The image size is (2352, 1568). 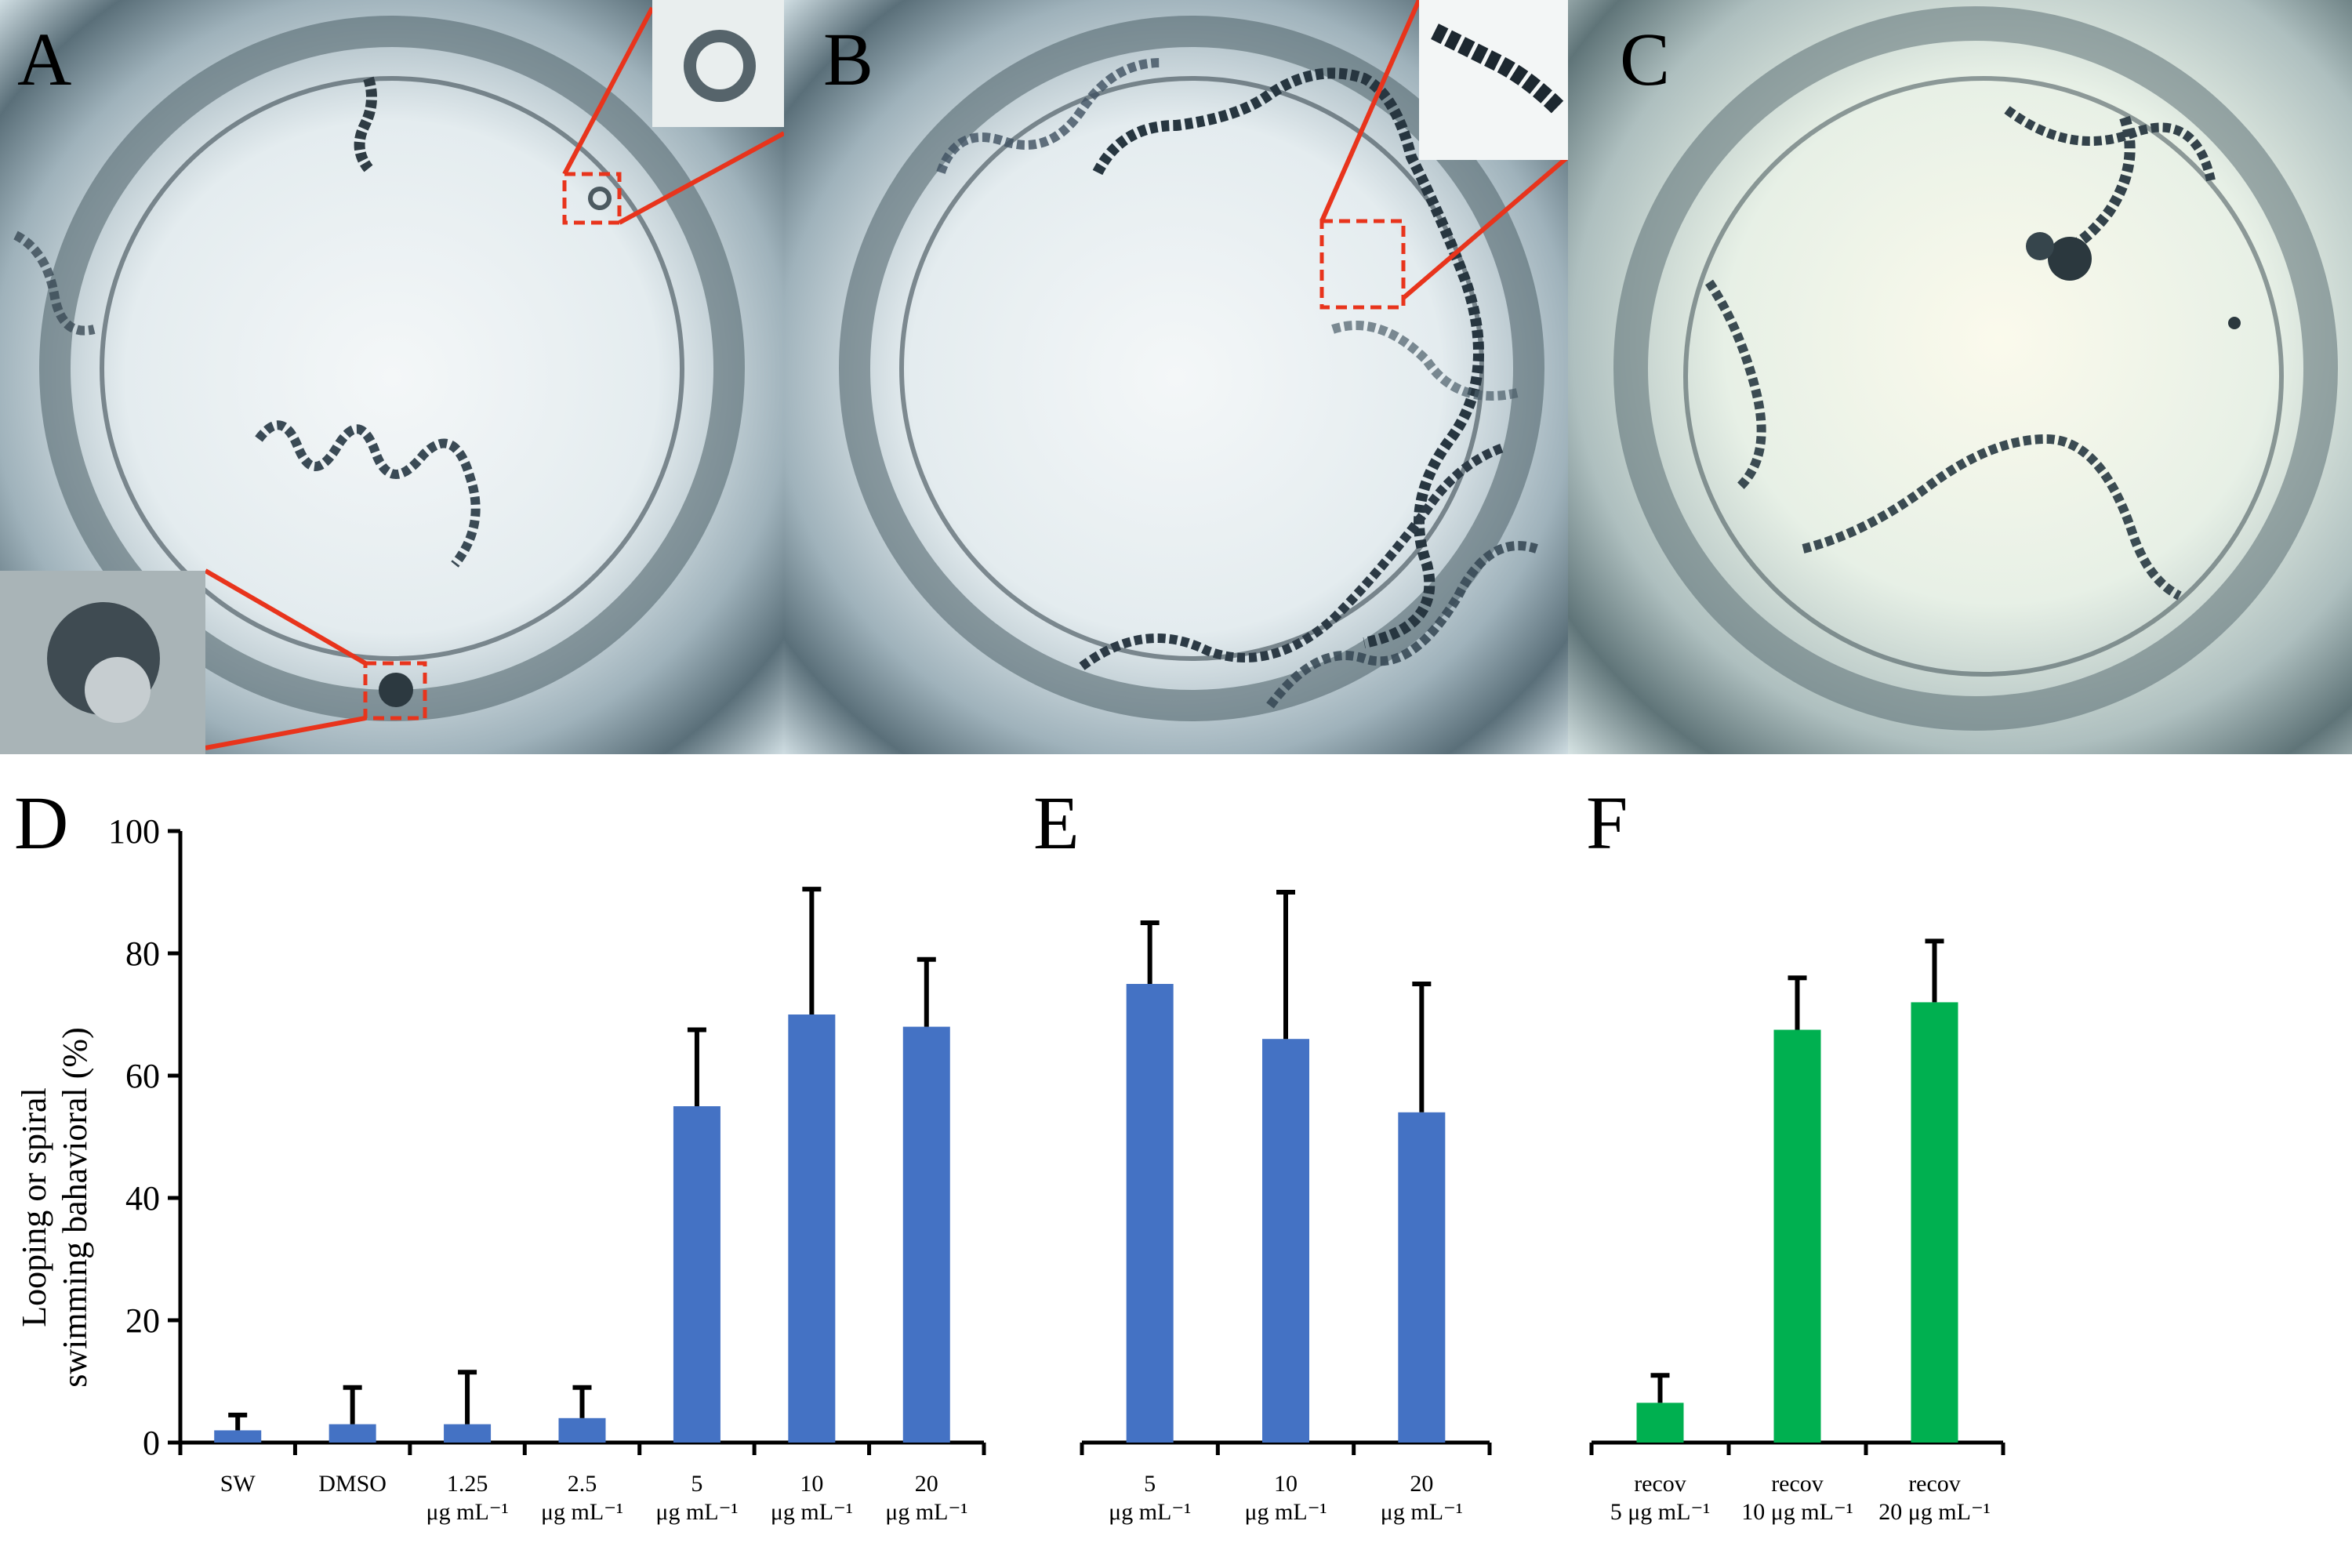 What do you see at coordinates (142, 1198) in the screenshot?
I see `y-tick-label-40: 40` at bounding box center [142, 1198].